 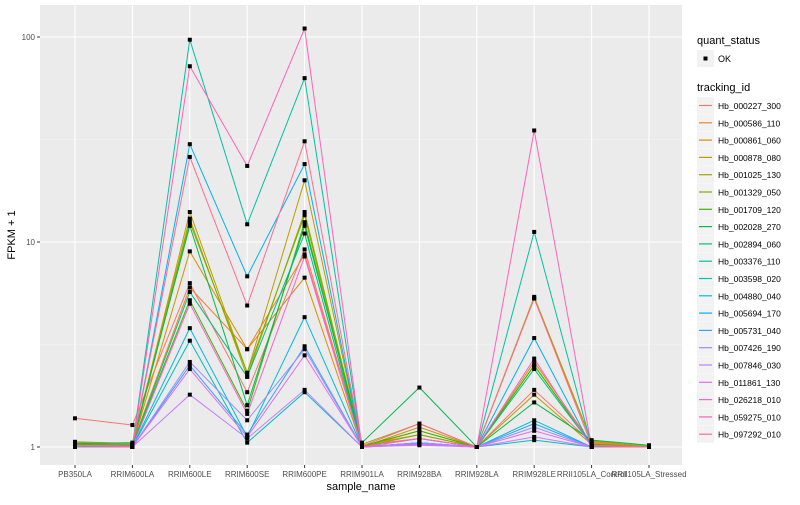 I want to click on x-tick-label: RRIM901LA, so click(x=362, y=474).